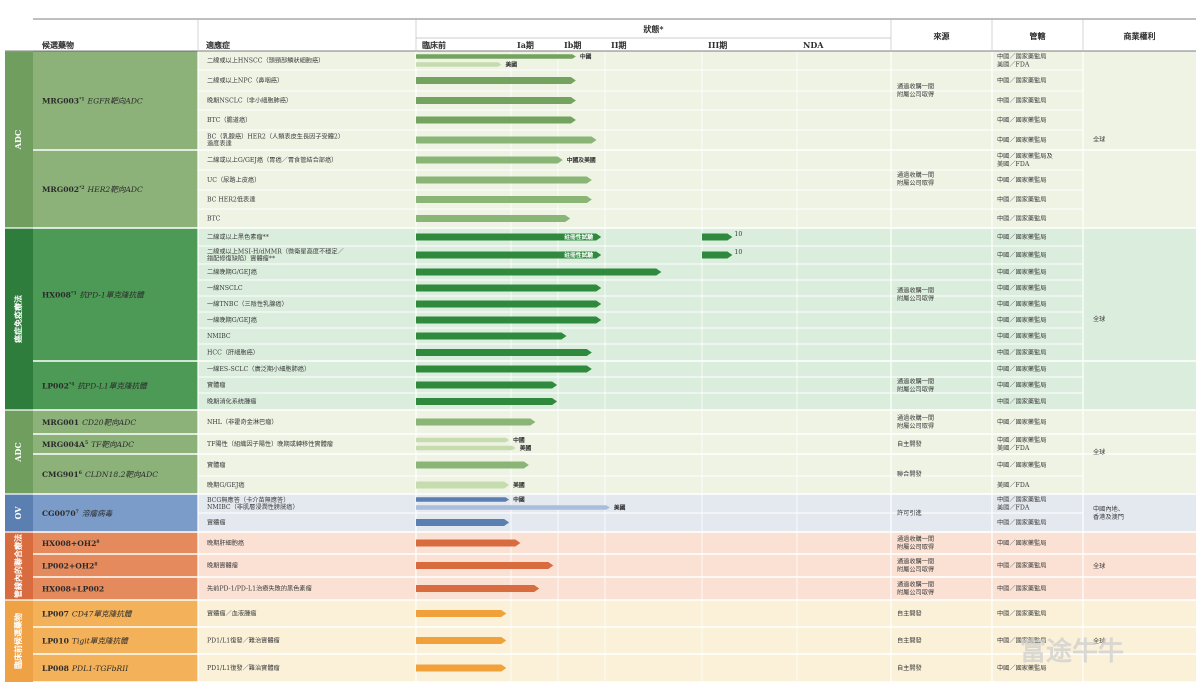 Image resolution: width=1198 pixels, height=686 pixels. Describe the element at coordinates (218, 45) in the screenshot. I see `header-indication: 適應症` at that location.